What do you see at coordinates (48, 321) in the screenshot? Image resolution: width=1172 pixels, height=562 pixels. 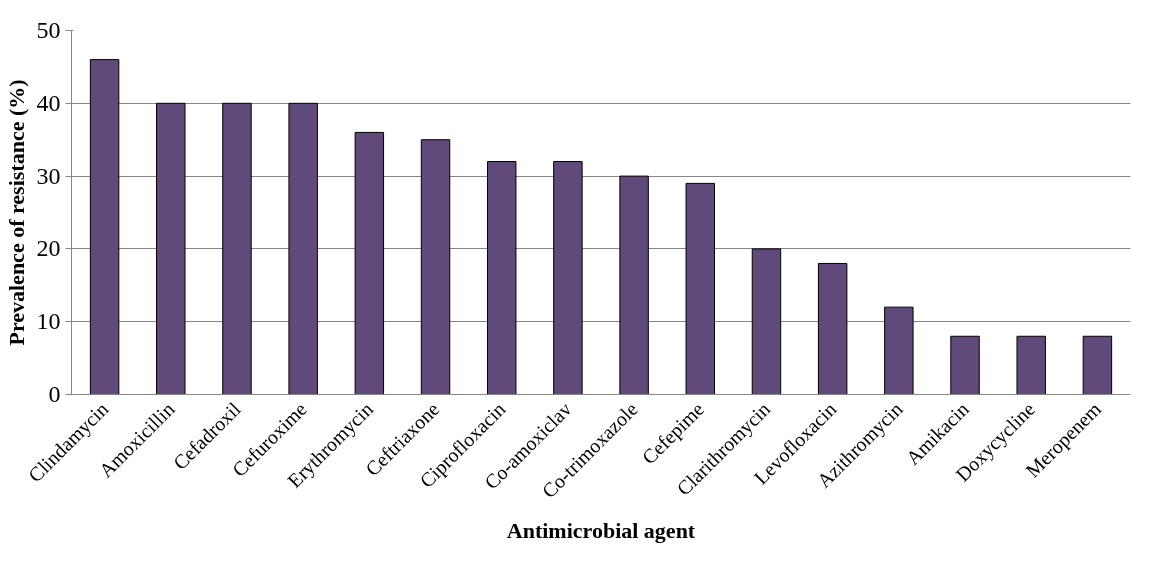 I see `y-tick-label: 10` at bounding box center [48, 321].